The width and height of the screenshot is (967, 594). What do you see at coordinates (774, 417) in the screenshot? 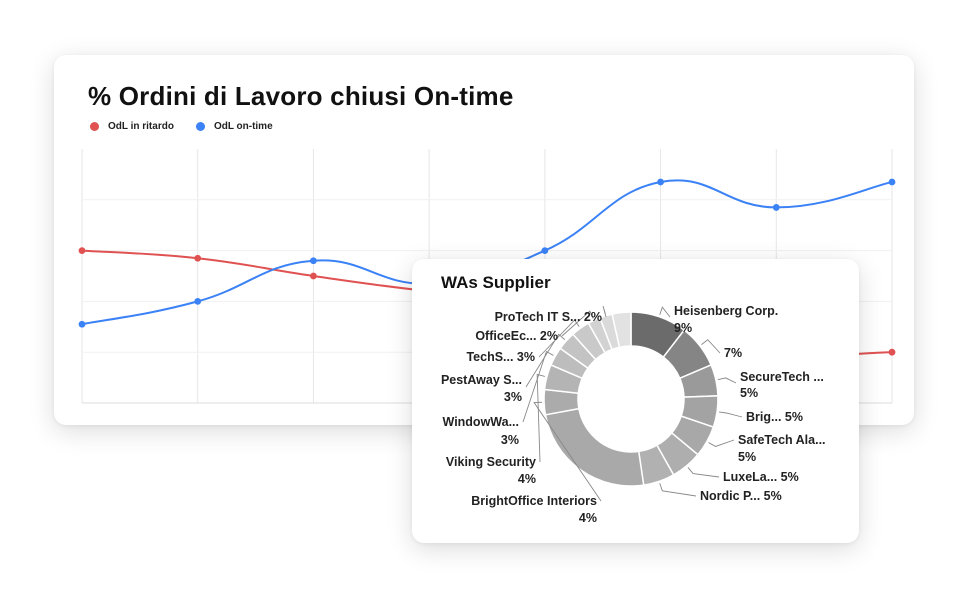
I see `slice-label: Brig... 5%` at bounding box center [774, 417].